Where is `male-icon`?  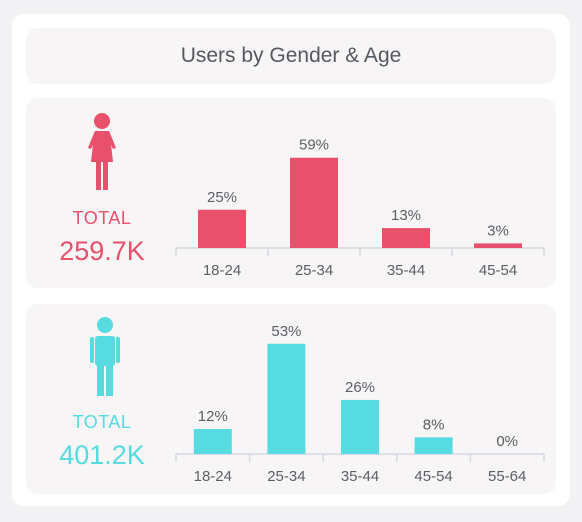
male-icon is located at coordinates (105, 356).